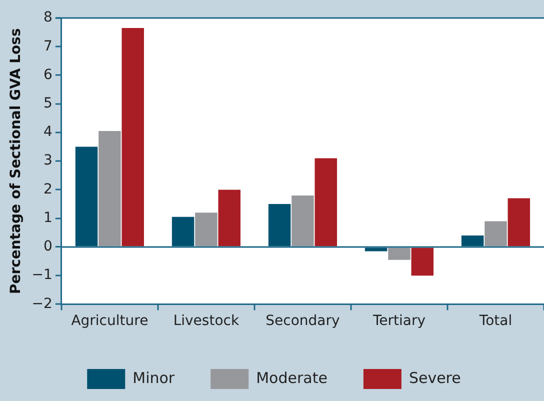 This screenshot has height=401, width=544. I want to click on x-tick-label: Tertiary, so click(399, 321).